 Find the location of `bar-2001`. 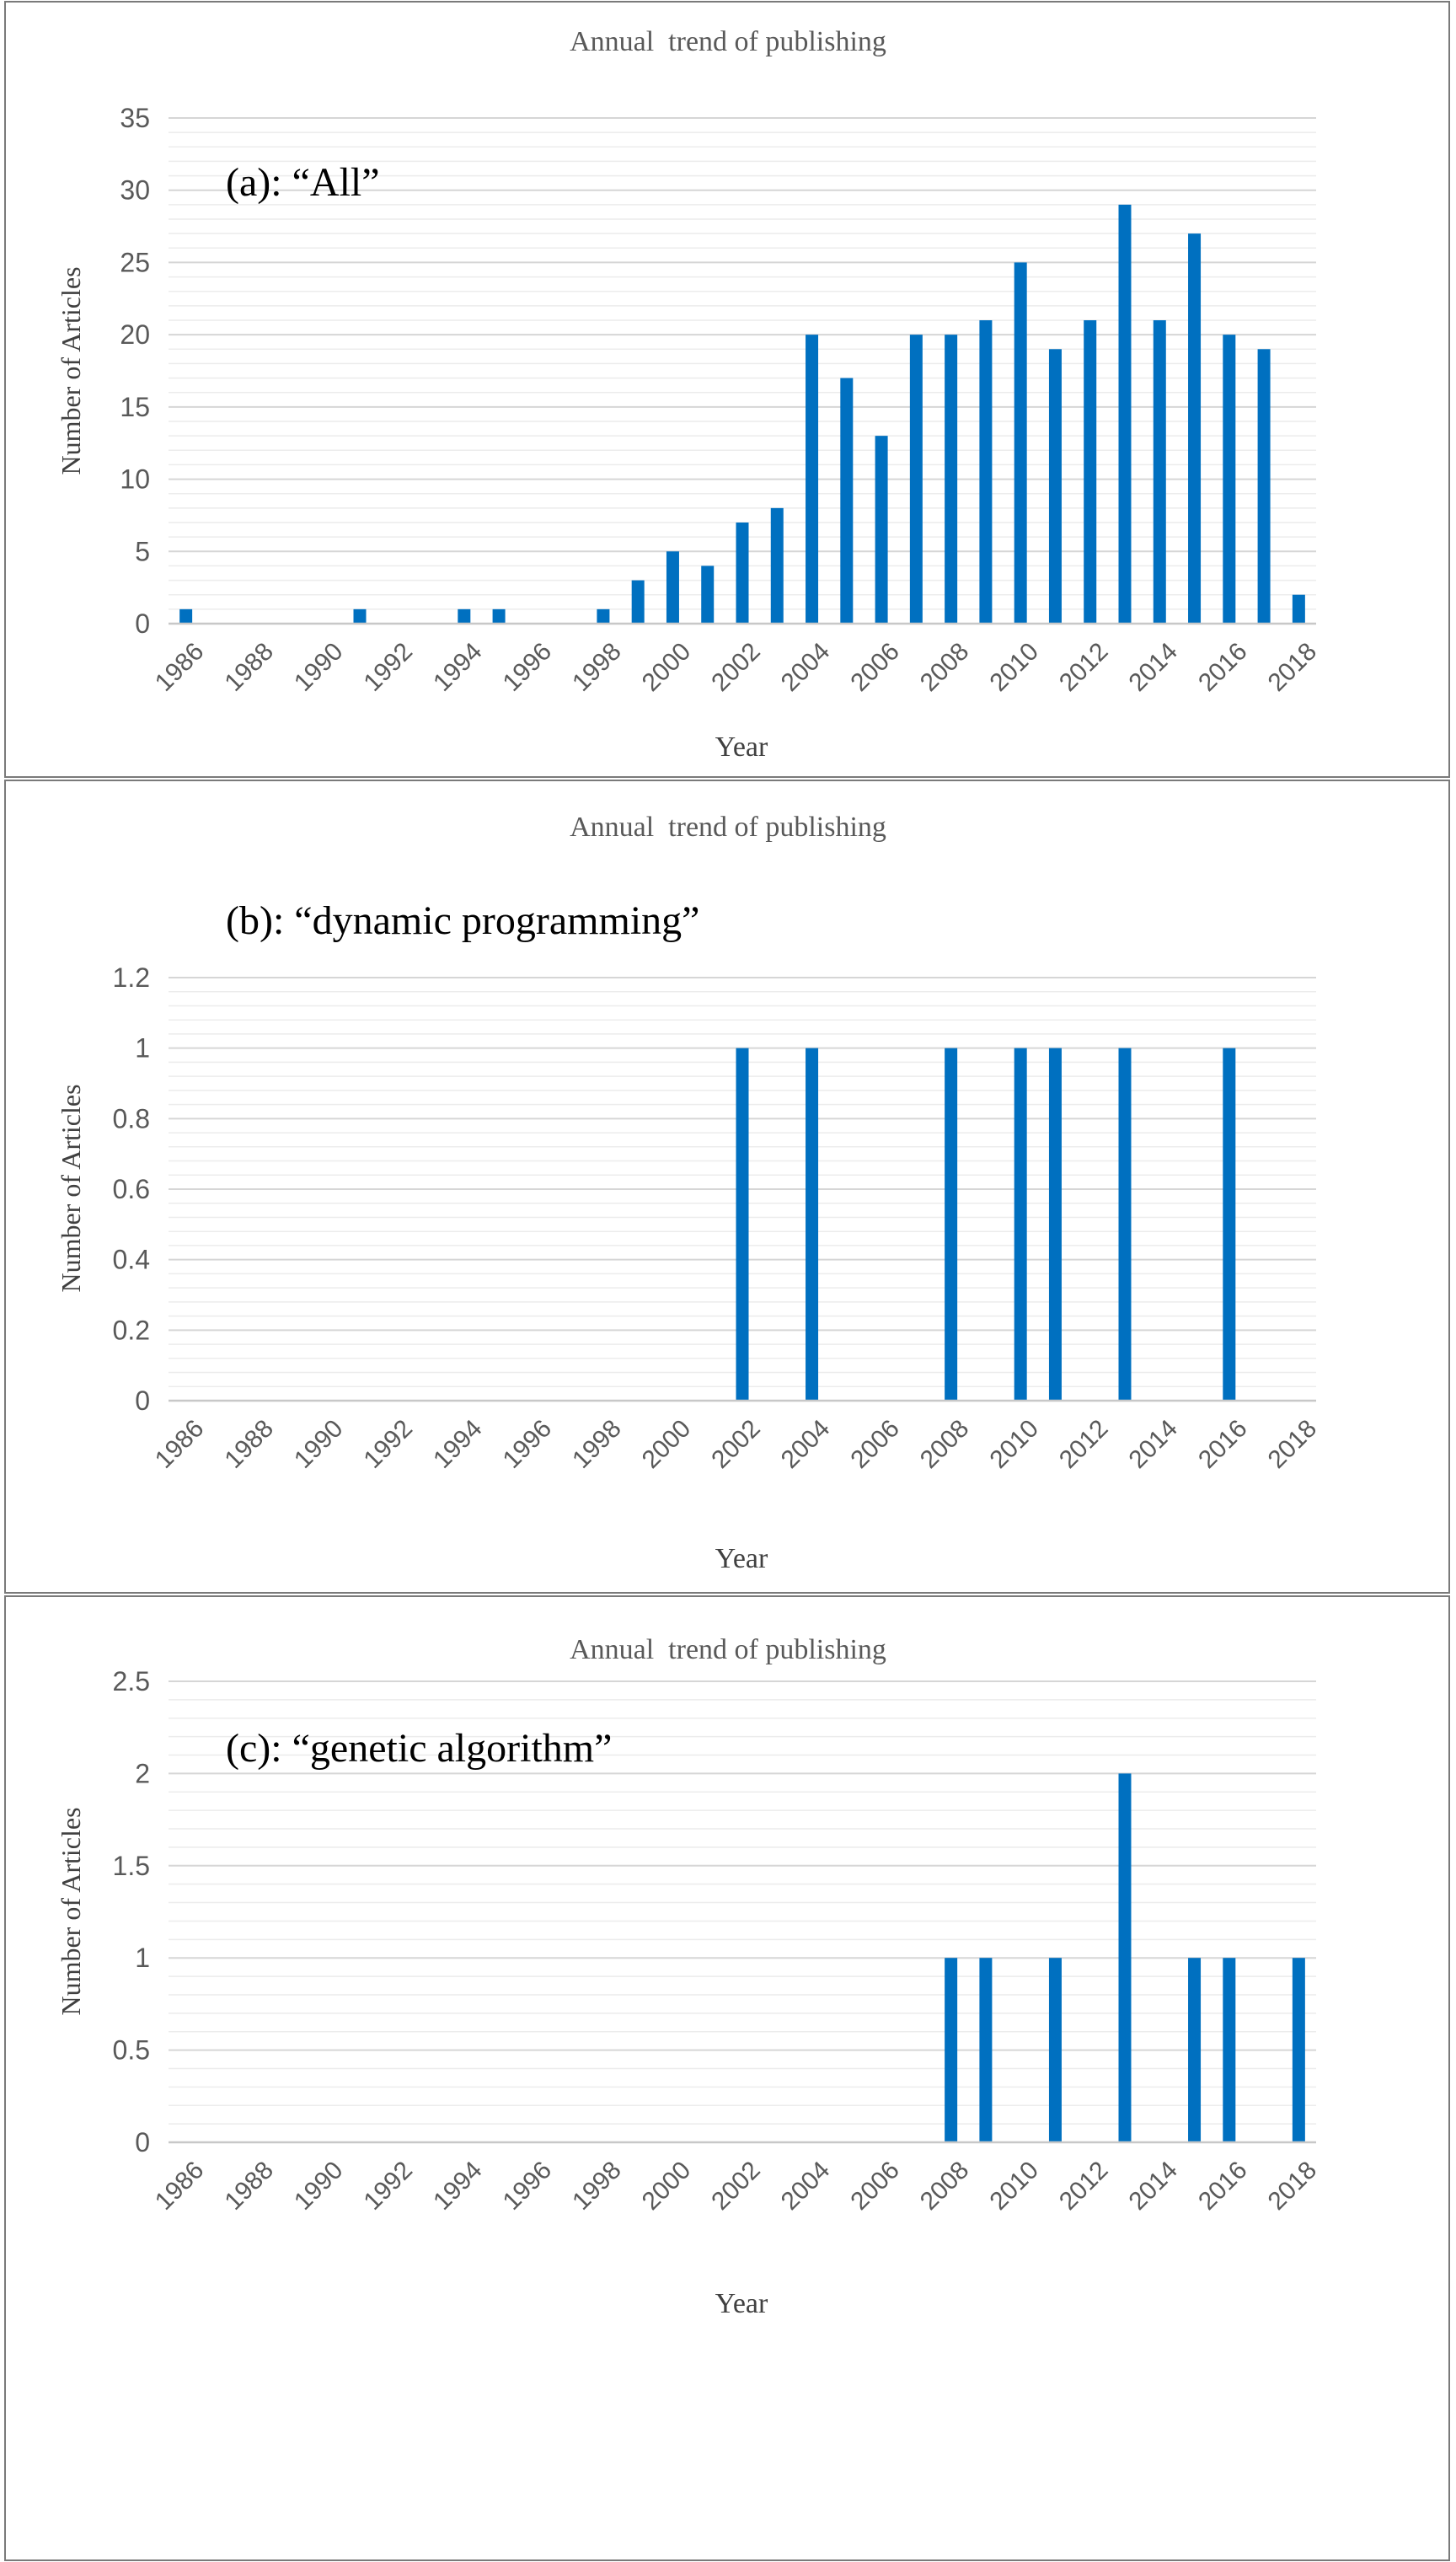

bar-2001 is located at coordinates (708, 594).